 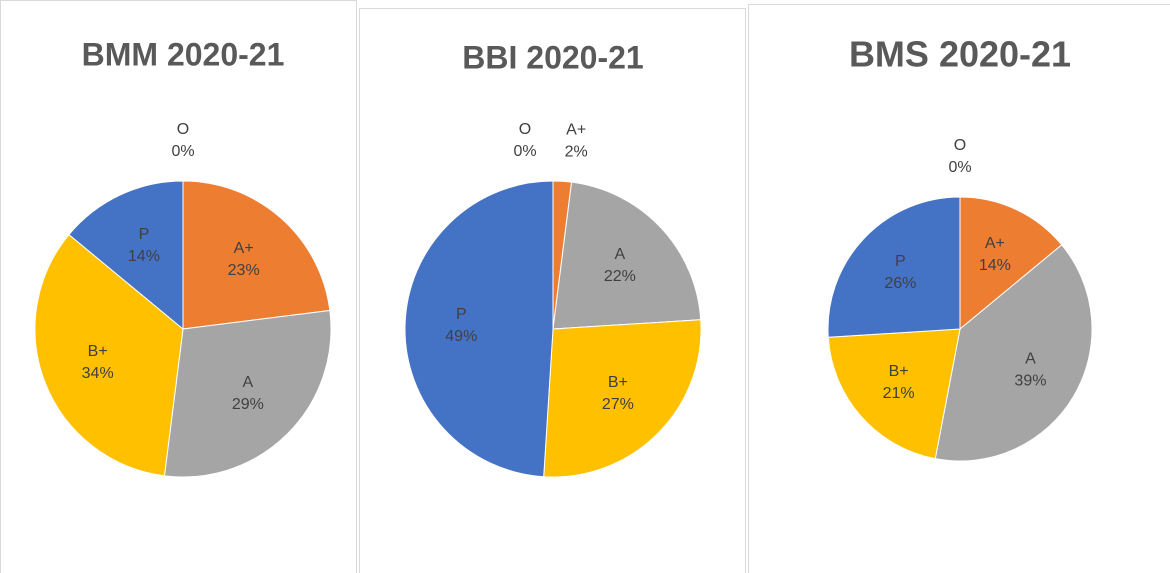 I want to click on value-label: 21%, so click(x=899, y=393).